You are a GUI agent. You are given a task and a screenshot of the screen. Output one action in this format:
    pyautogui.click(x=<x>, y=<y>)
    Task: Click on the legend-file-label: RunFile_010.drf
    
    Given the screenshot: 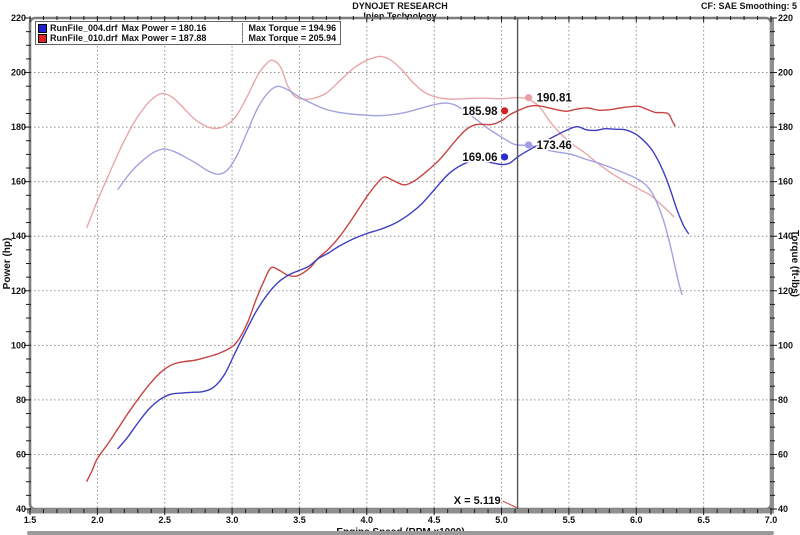 What is the action you would take?
    pyautogui.click(x=84, y=38)
    